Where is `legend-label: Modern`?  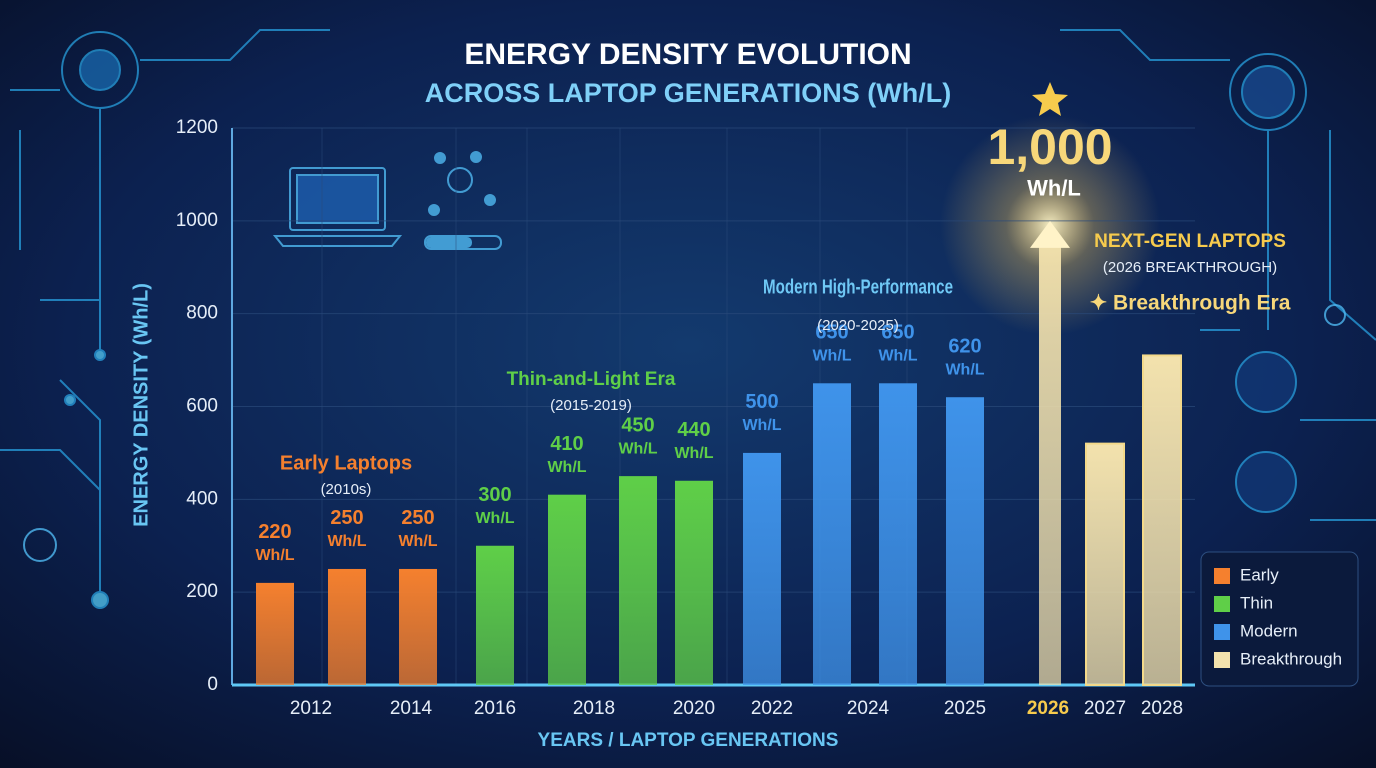 legend-label: Modern is located at coordinates (1269, 630).